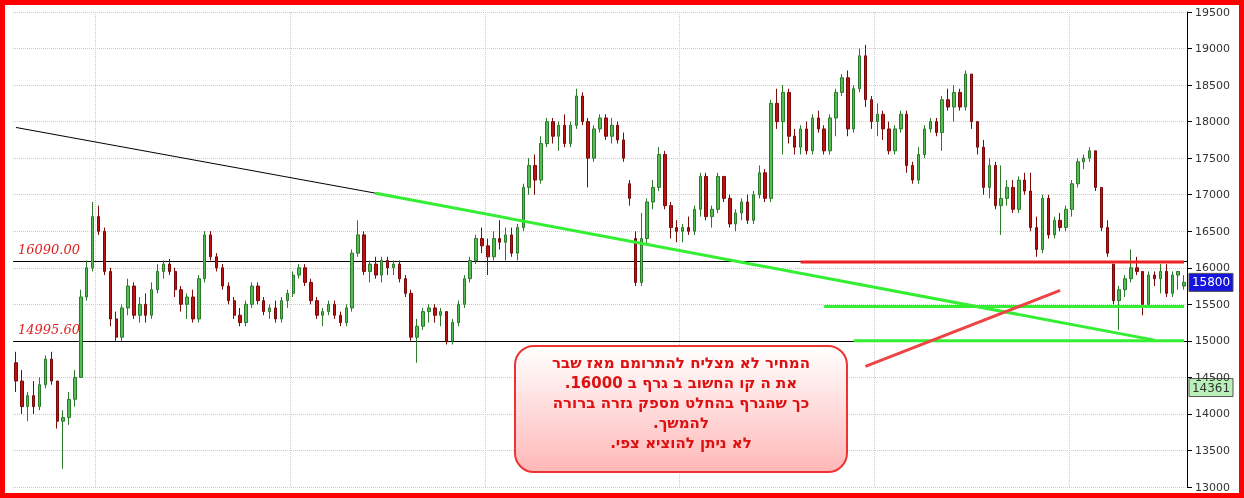 The image size is (1244, 498). I want to click on y-tick-label: 19000, so click(1212, 49).